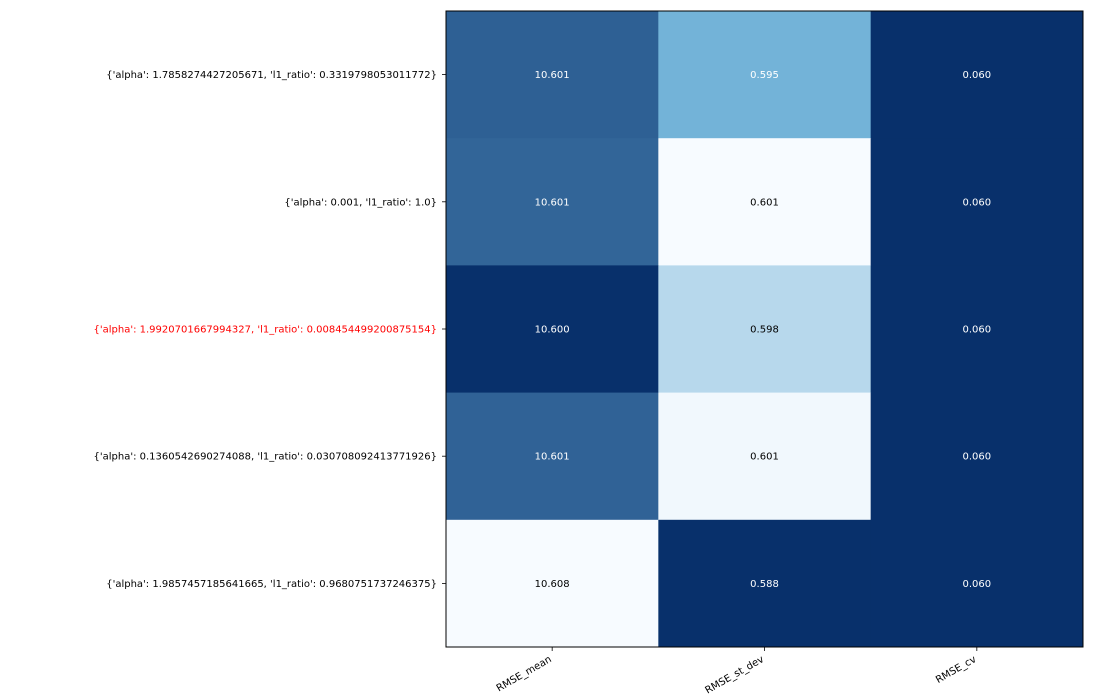 This screenshot has width=1100, height=700. I want to click on x-tick-label: RMSE_cv, so click(956, 670).